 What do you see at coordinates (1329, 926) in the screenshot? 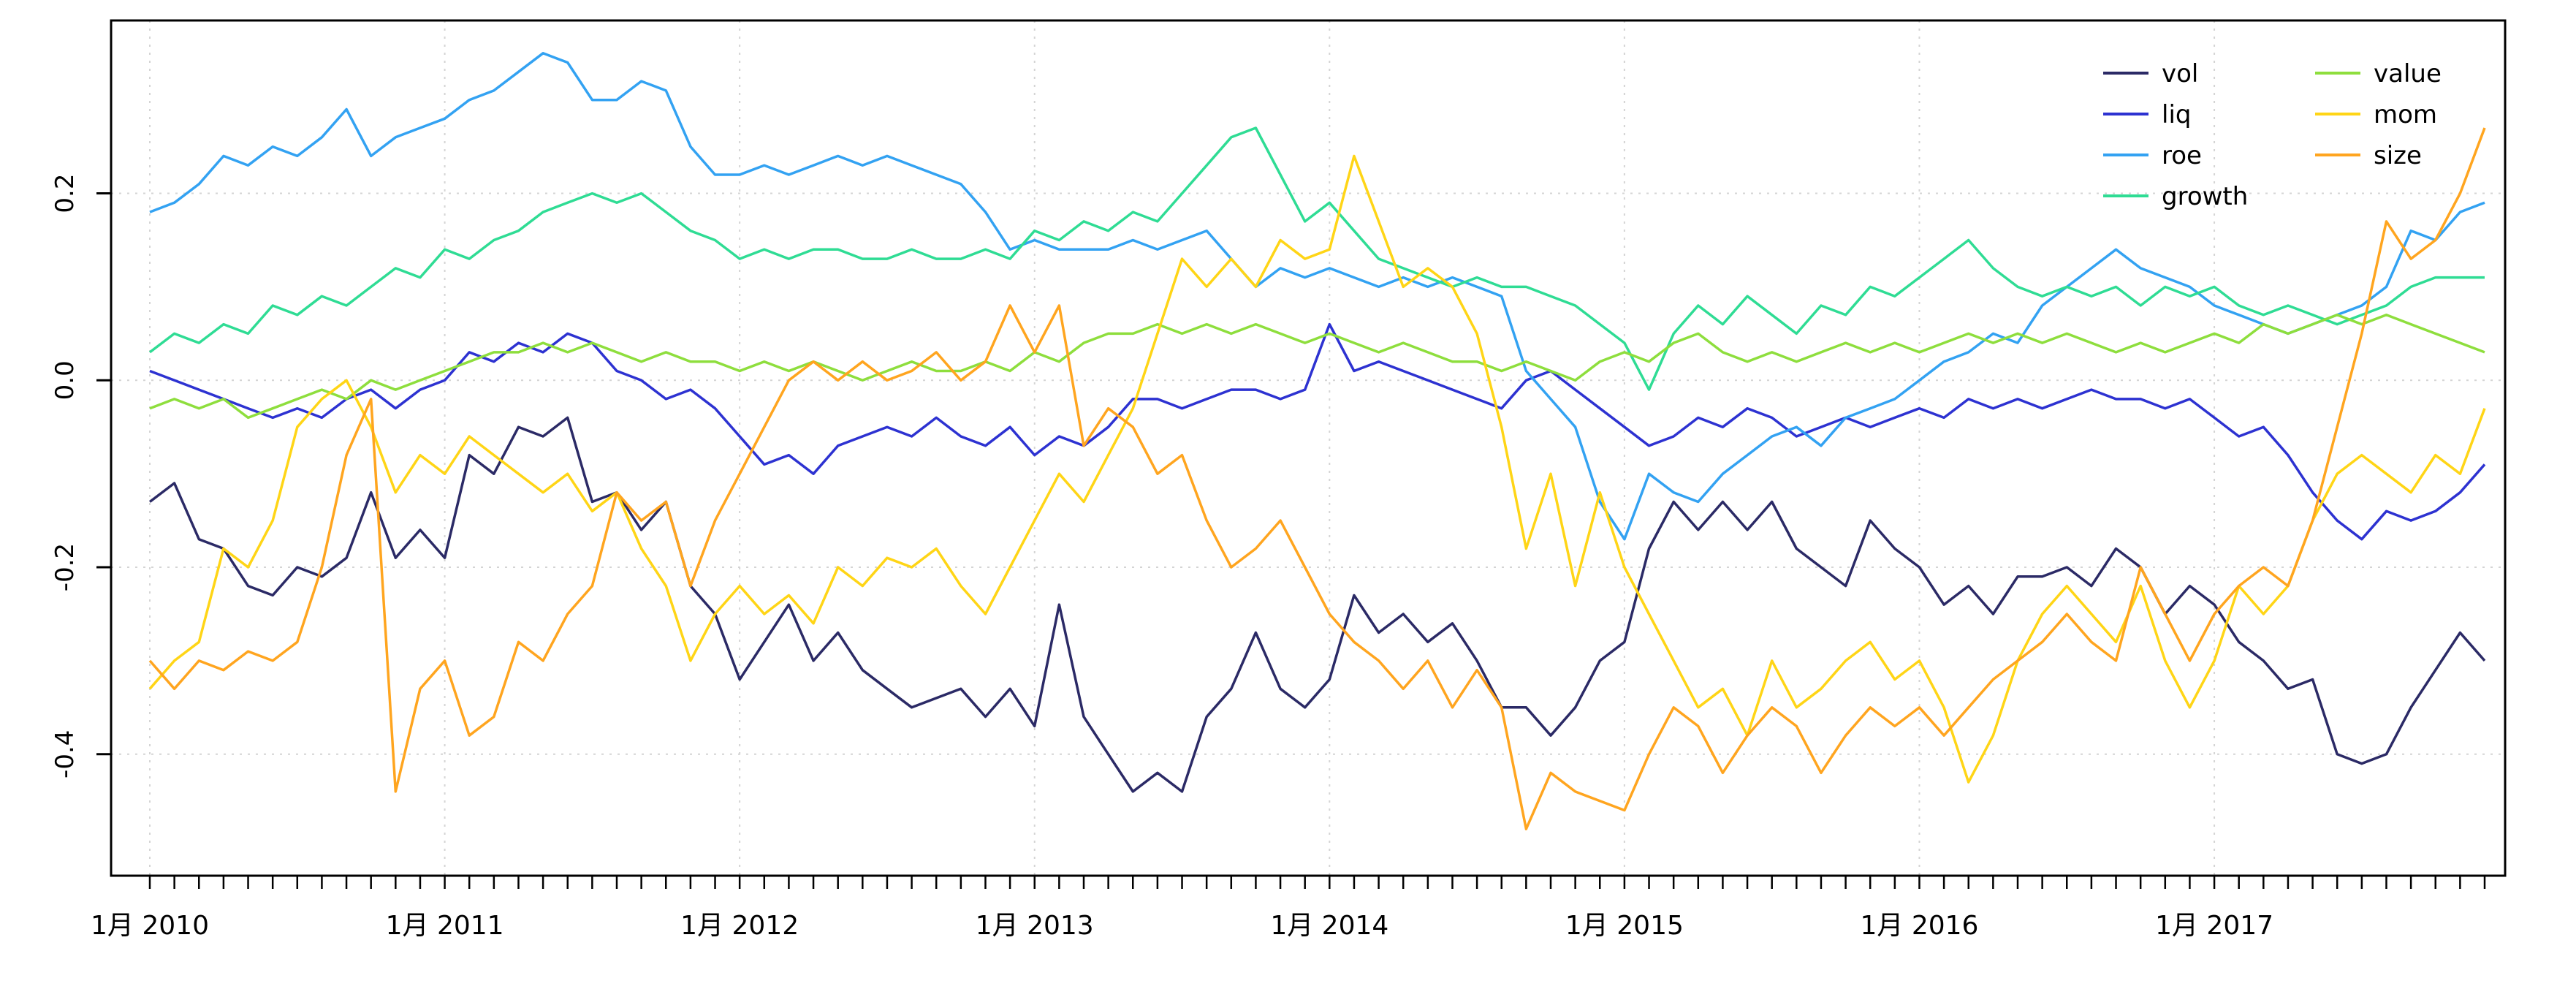
I see `x-tick-label: 1月 2014` at bounding box center [1329, 926].